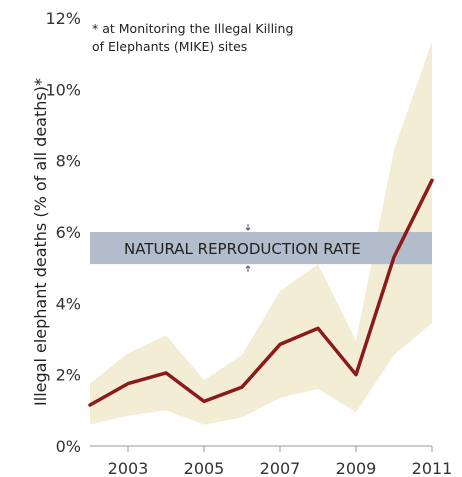  I want to click on reference-band-layer: NATURAL REPRODUCTION RATE, so click(261, 248).